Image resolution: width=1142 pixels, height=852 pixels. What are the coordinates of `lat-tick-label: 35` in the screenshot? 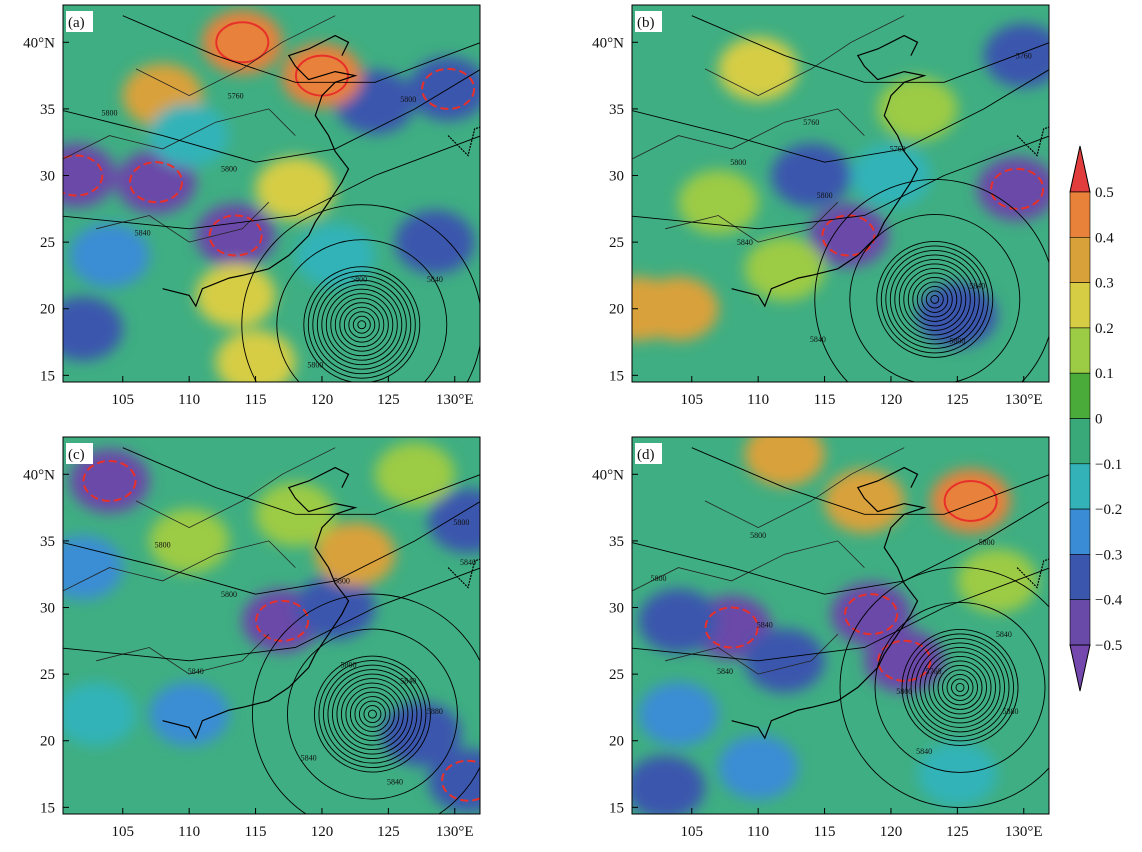 It's located at (47, 542).